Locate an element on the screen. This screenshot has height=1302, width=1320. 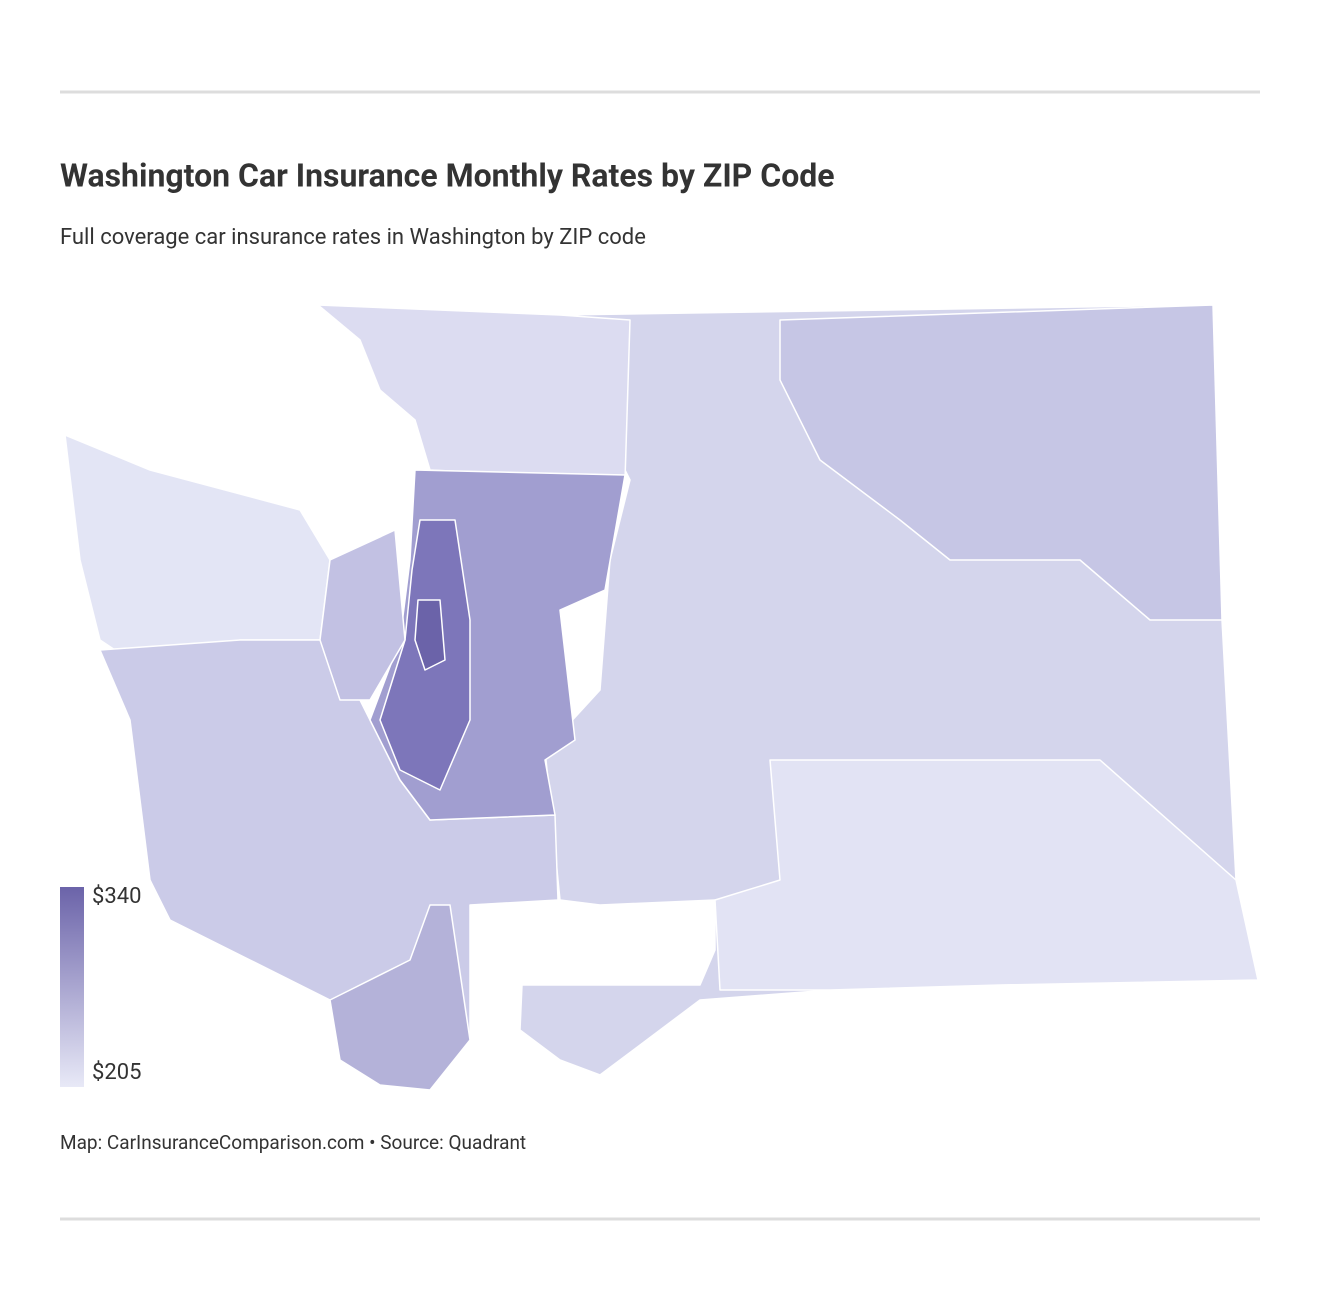
clark-region is located at coordinates (400, 997).